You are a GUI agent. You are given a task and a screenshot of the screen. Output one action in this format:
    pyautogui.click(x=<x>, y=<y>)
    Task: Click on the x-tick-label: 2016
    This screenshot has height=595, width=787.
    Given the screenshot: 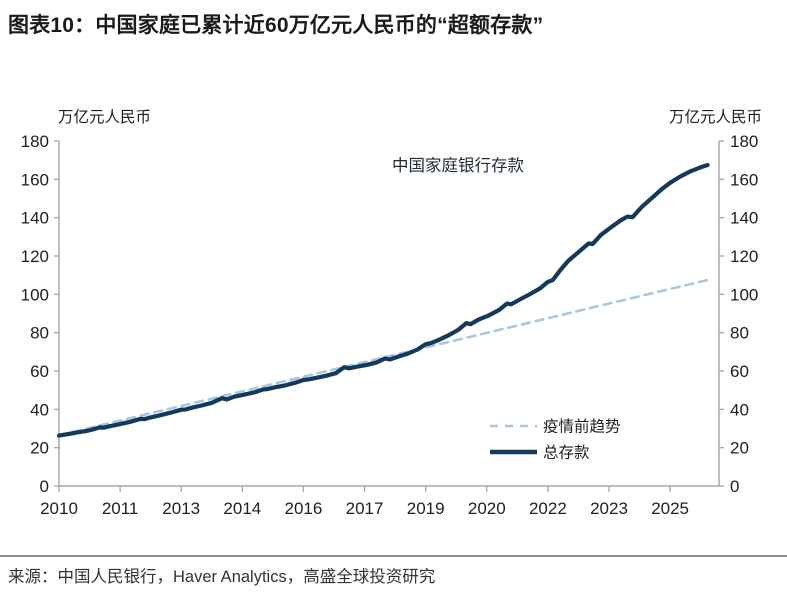 What is the action you would take?
    pyautogui.click(x=304, y=508)
    